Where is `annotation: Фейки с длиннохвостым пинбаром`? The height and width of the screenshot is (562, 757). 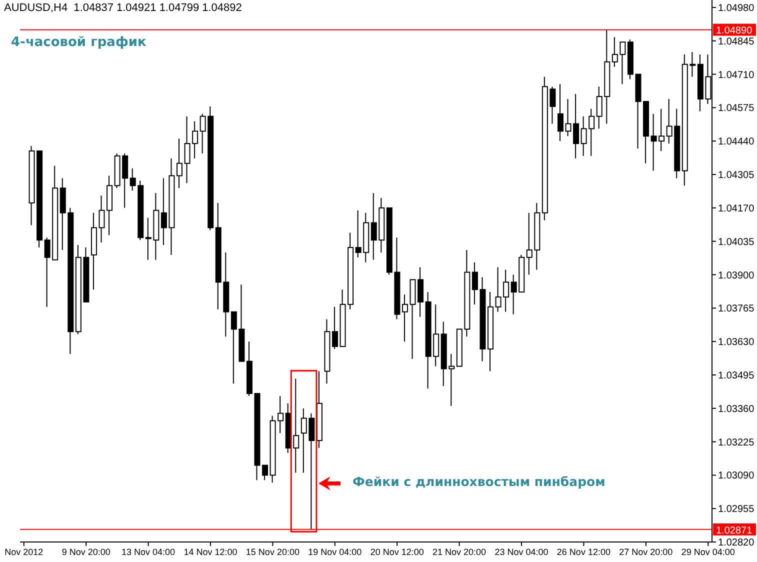 annotation: Фейки с длиннохвостым пинбаром is located at coordinates (479, 482).